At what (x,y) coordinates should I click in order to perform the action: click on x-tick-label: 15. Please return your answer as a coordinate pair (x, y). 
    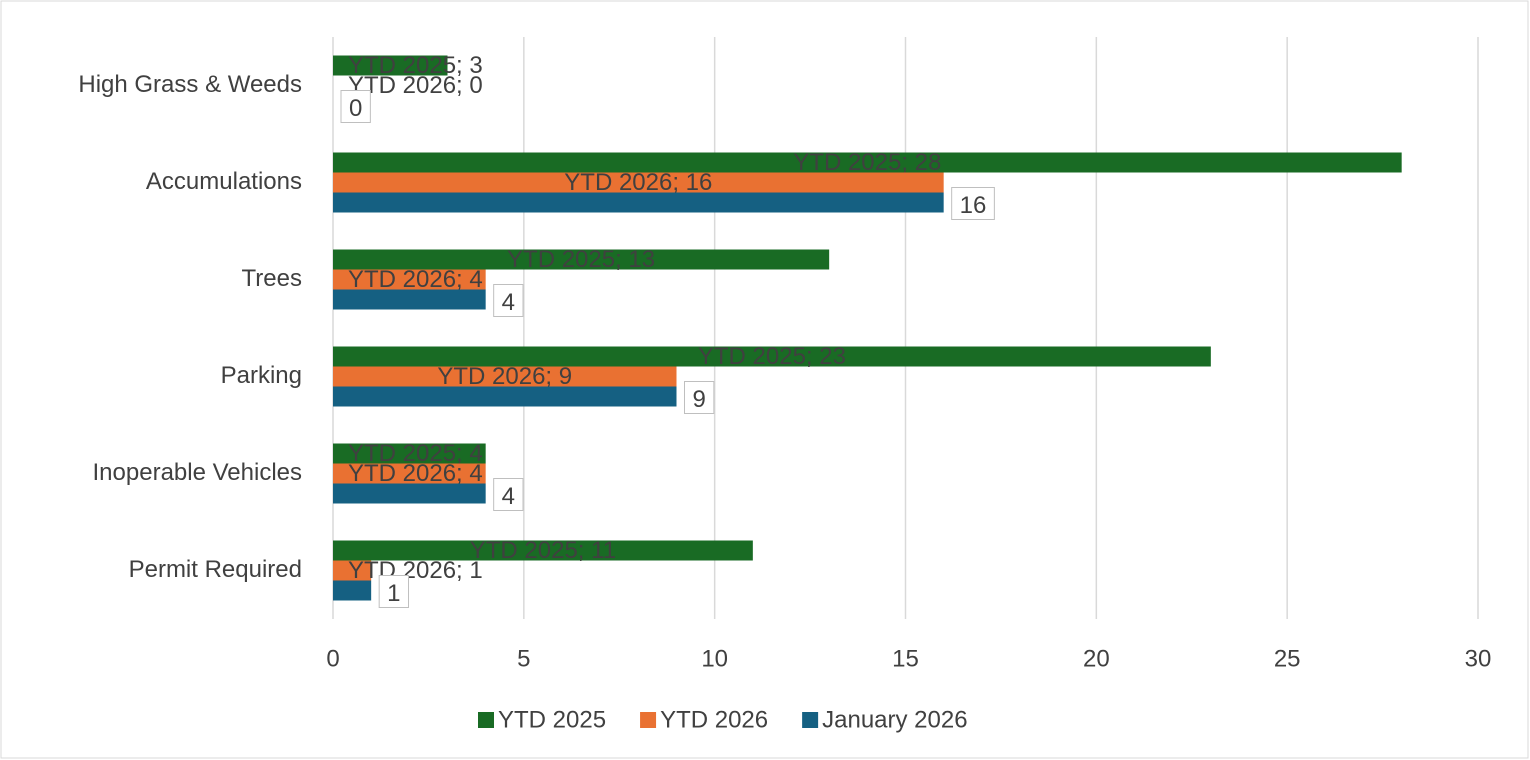
    Looking at the image, I should click on (905, 658).